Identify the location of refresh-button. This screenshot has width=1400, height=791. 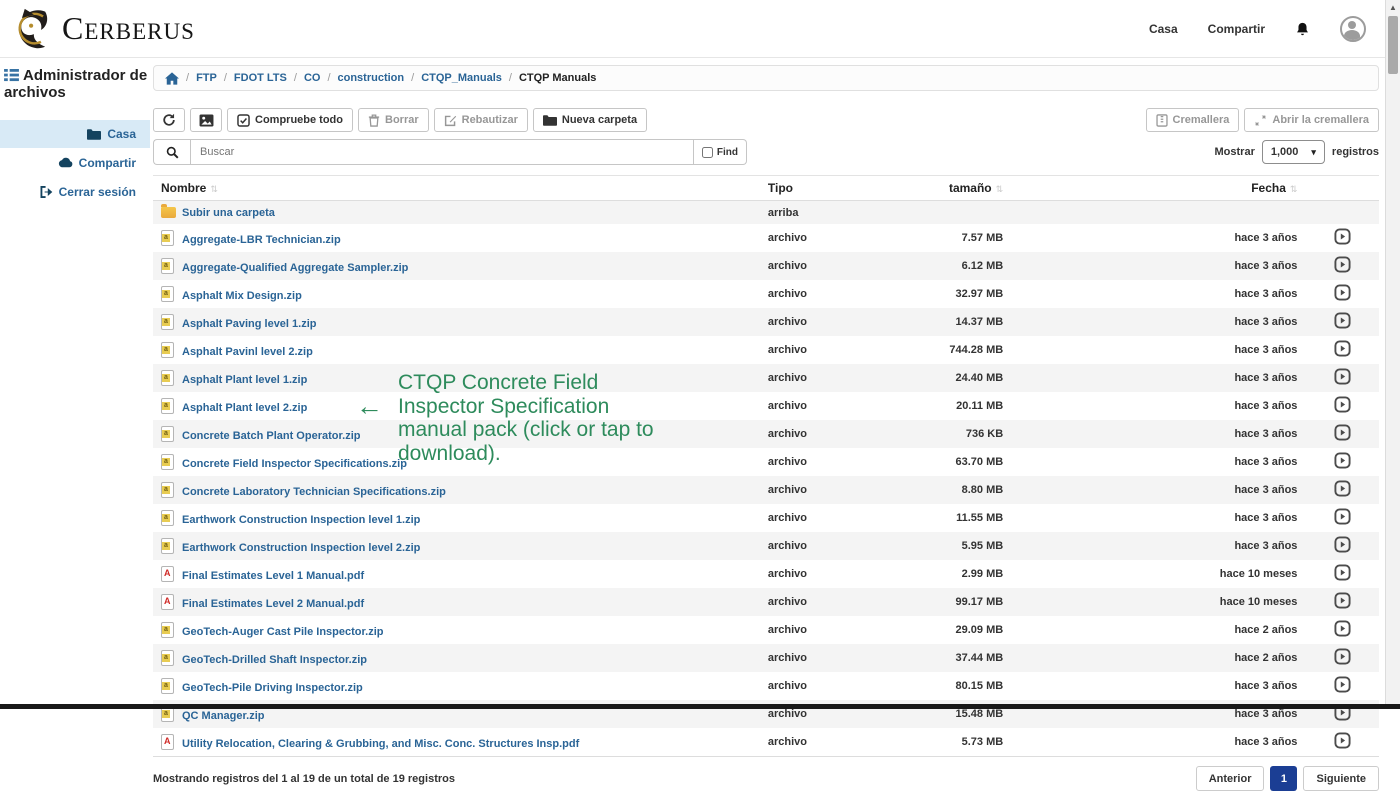
(169, 120).